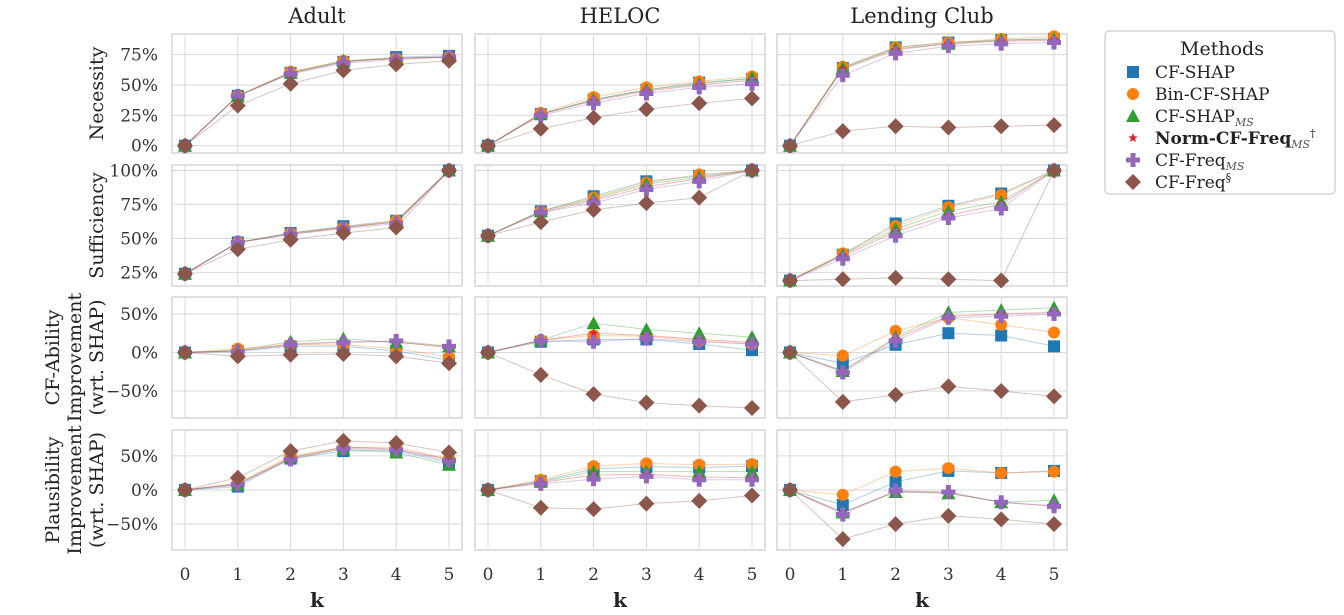  What do you see at coordinates (948, 575) in the screenshot?
I see `x-tick-label: 3` at bounding box center [948, 575].